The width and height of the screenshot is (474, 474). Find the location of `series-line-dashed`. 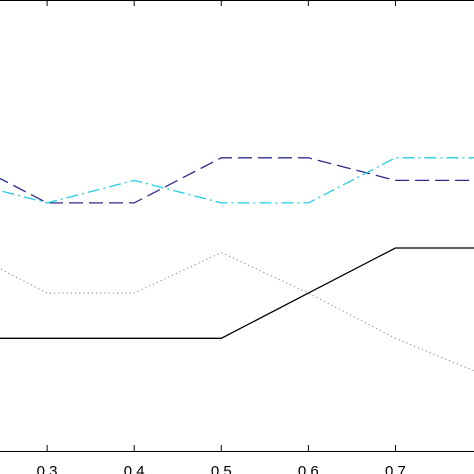

series-line-dashed is located at coordinates (237, 180).